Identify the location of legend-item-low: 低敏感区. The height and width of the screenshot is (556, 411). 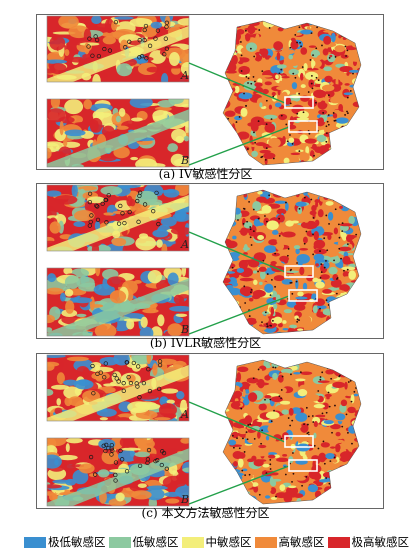
(143, 542).